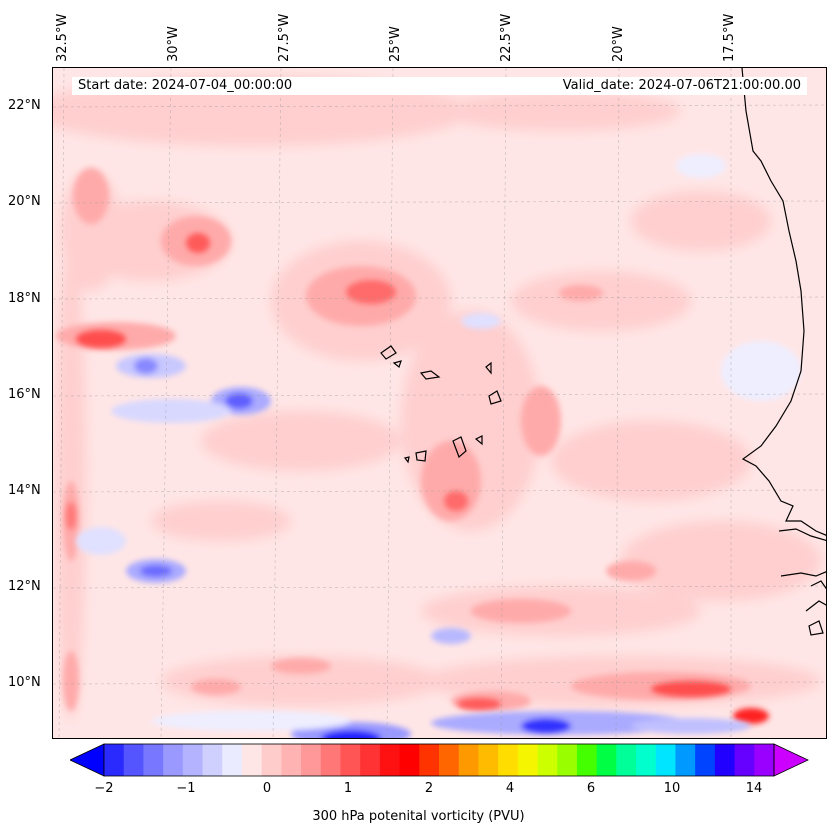 The image size is (837, 836). Describe the element at coordinates (591, 788) in the screenshot. I see `cb-tick-6: 6` at that location.